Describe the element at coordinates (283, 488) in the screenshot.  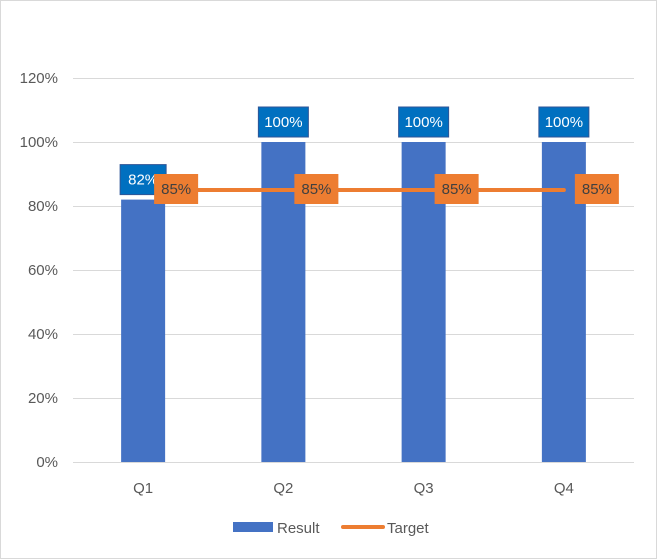
I see `x-tick-label: Q2` at that location.